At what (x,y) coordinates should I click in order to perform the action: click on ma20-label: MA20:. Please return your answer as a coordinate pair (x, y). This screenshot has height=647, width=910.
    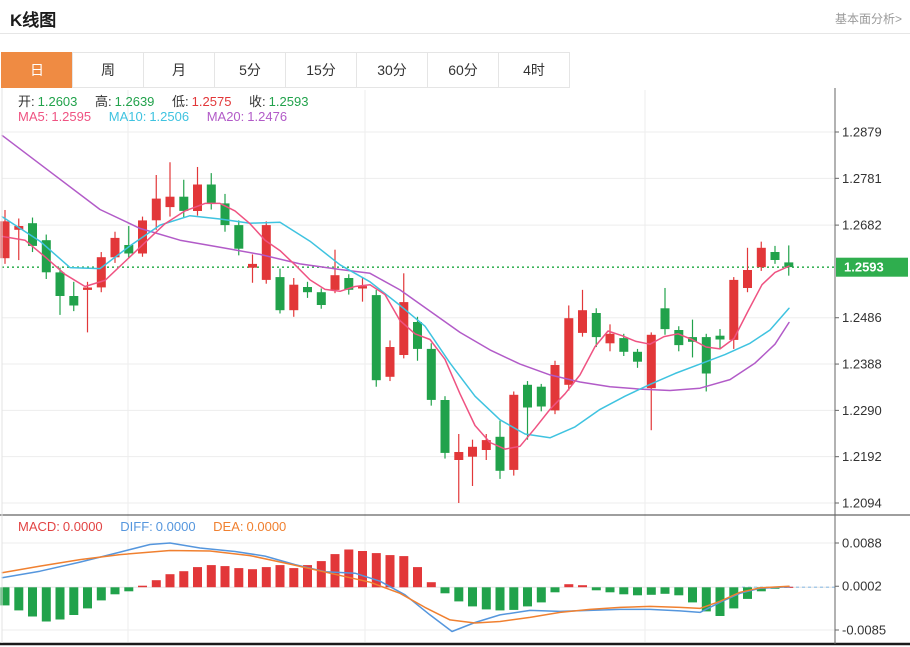
    Looking at the image, I should click on (225, 116).